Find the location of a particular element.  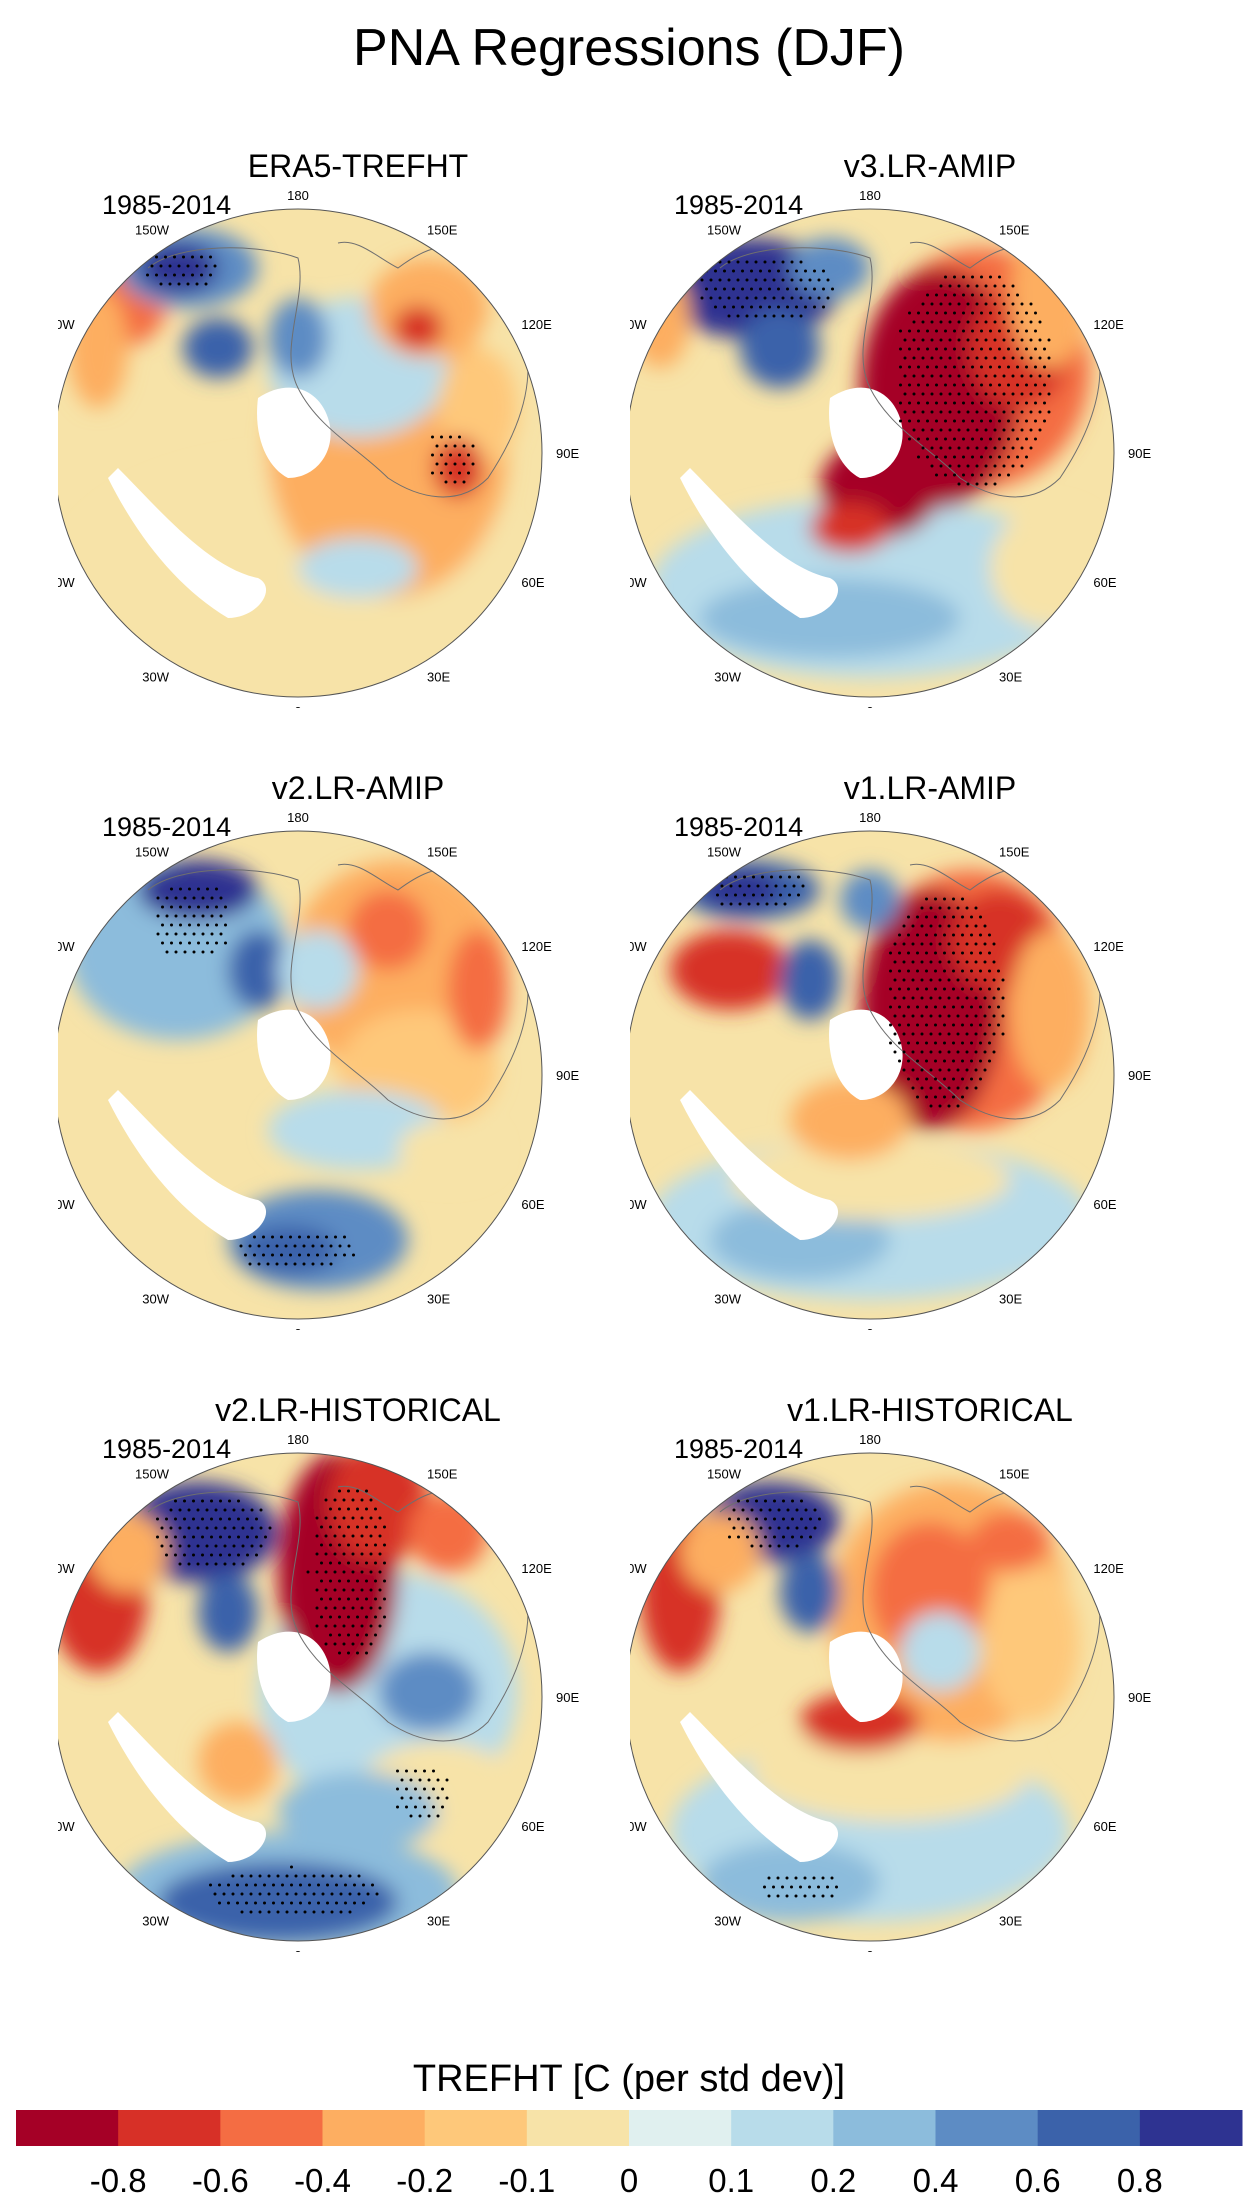

lon-label-30w: 30W is located at coordinates (155, 1298).